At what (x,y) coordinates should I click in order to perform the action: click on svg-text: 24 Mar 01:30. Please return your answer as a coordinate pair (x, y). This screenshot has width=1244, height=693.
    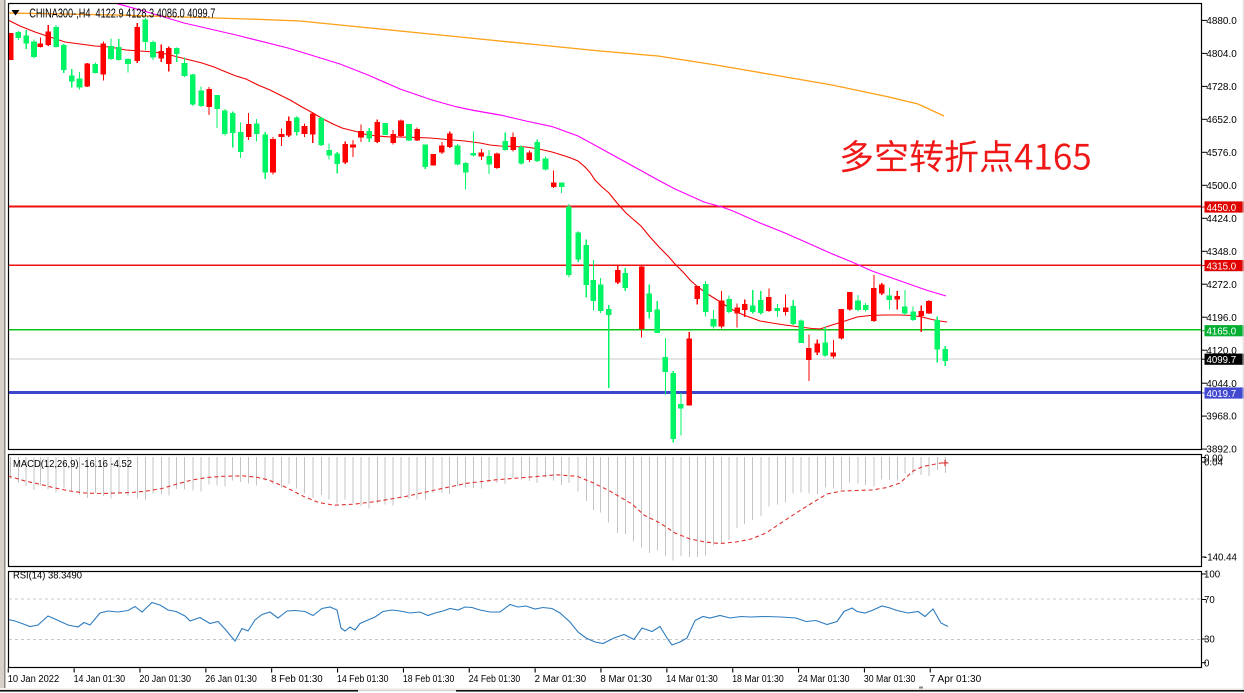
    Looking at the image, I should click on (824, 679).